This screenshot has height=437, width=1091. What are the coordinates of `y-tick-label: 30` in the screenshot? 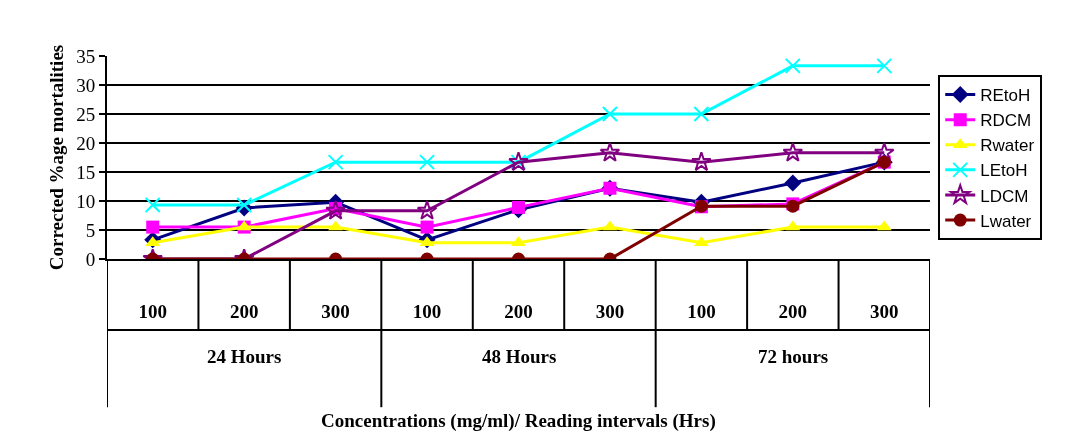 It's located at (86, 85).